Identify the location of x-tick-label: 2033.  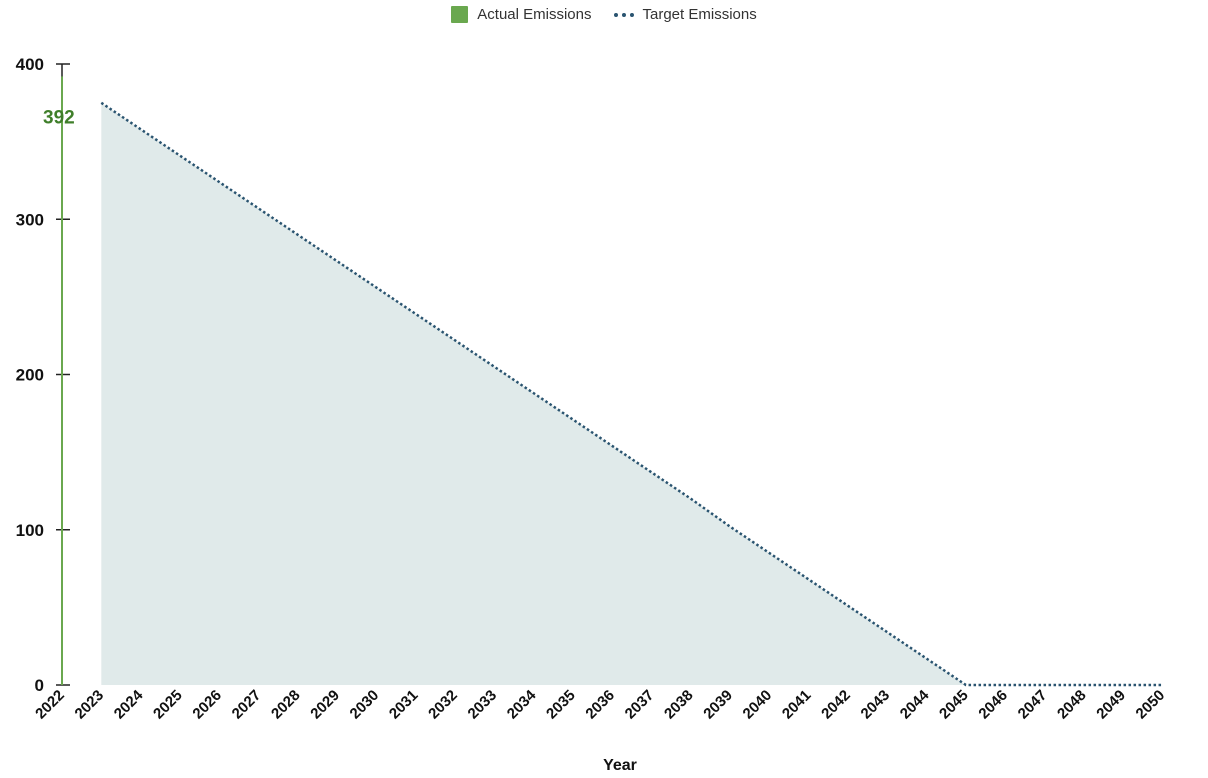
(483, 705).